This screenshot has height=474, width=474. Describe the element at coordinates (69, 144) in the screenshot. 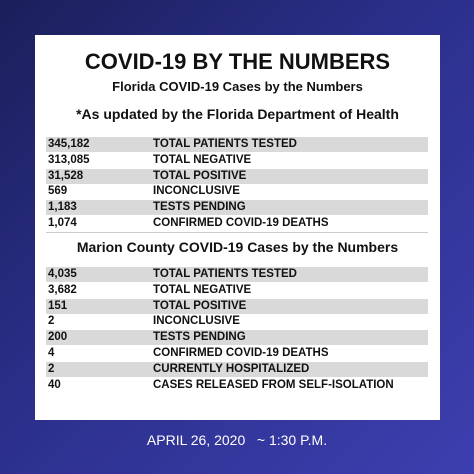

I see `count: 345,182` at that location.